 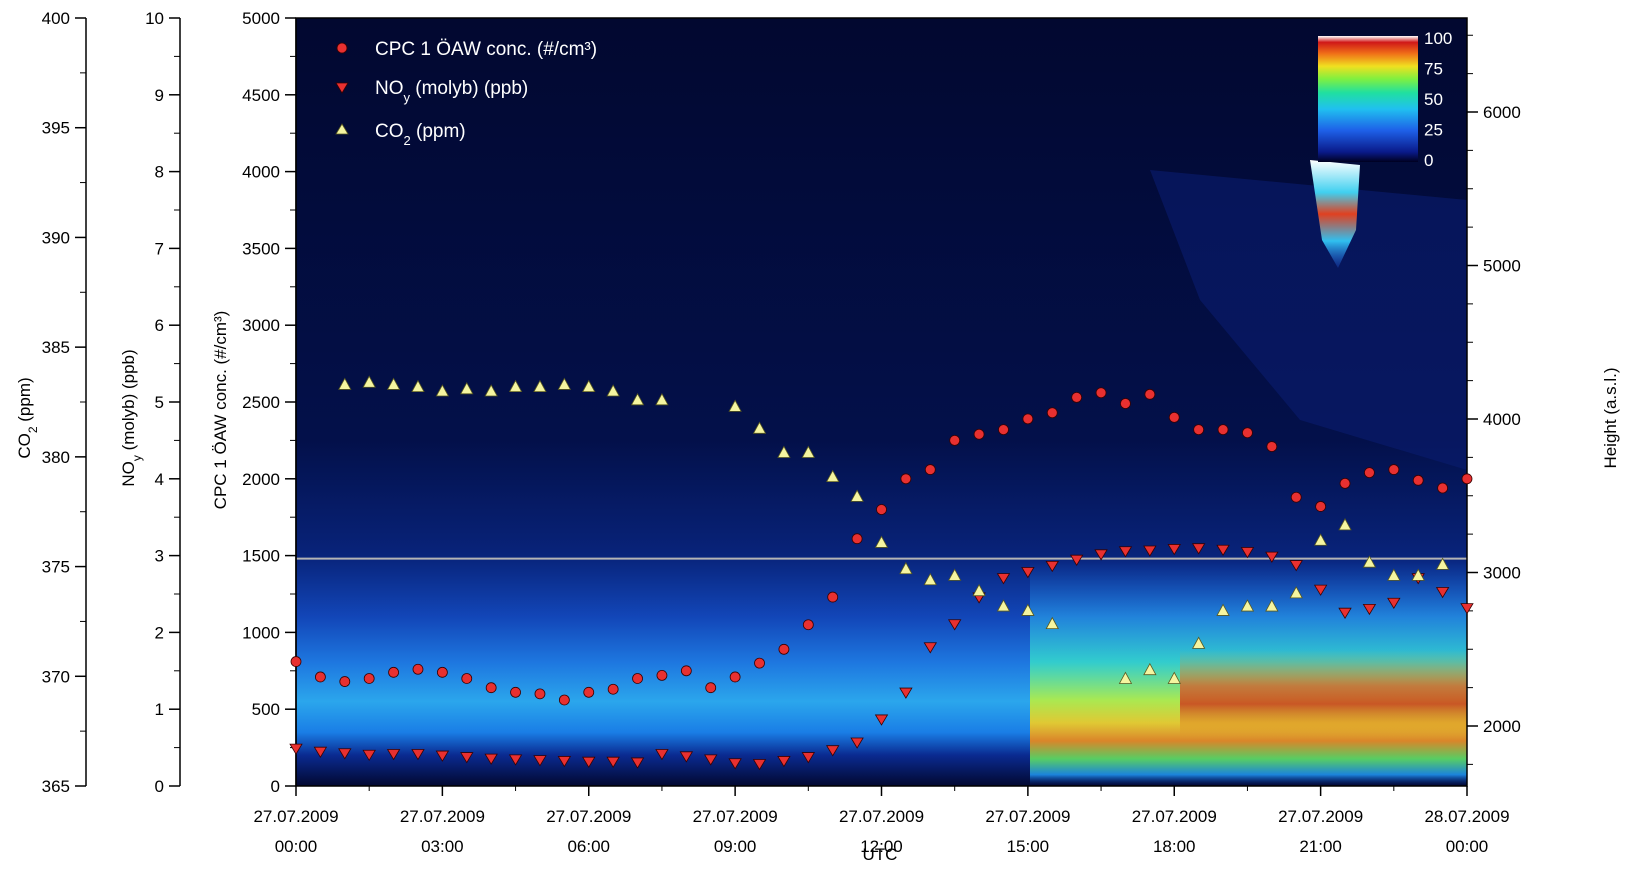 I want to click on height-axis-tick-label: 4000, so click(x=1502, y=419).